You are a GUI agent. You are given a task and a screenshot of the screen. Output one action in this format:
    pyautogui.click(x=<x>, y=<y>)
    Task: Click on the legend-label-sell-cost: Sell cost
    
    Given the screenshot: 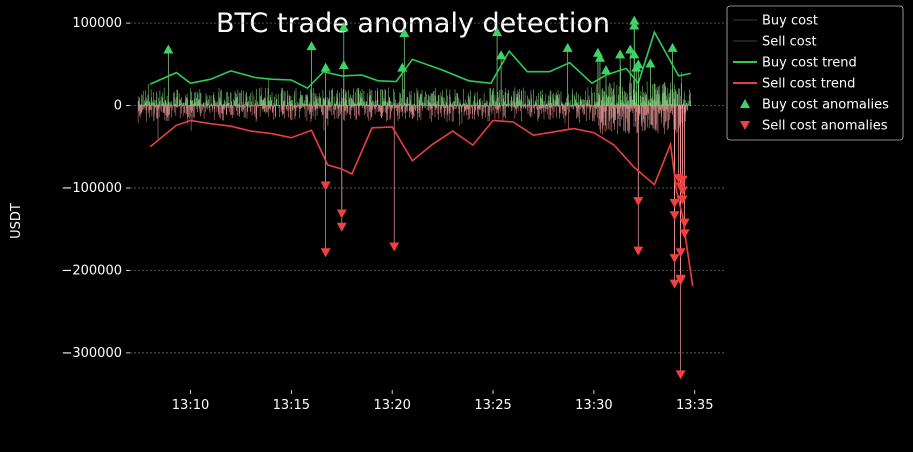 What is the action you would take?
    pyautogui.click(x=789, y=42)
    